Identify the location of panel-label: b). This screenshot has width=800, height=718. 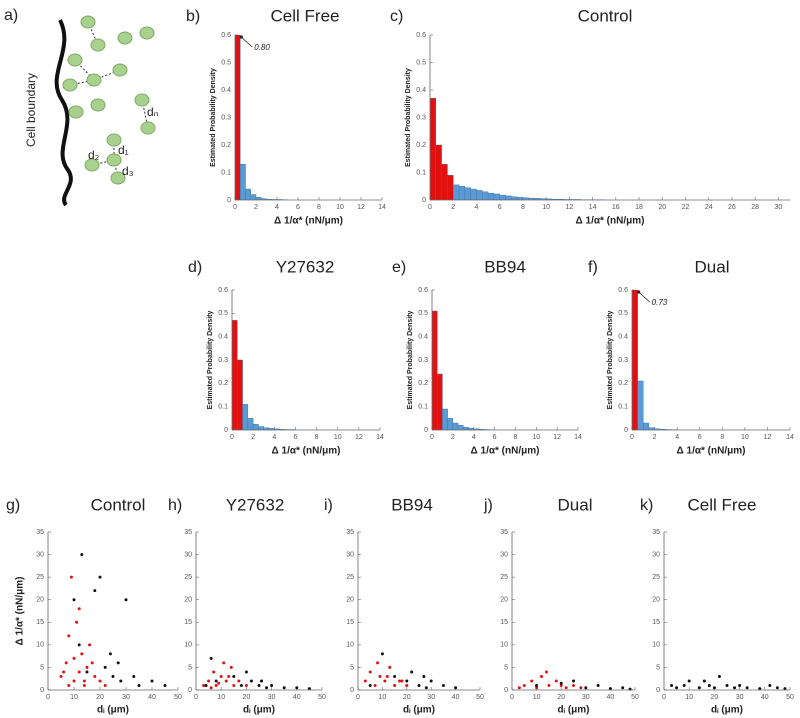
(193, 16).